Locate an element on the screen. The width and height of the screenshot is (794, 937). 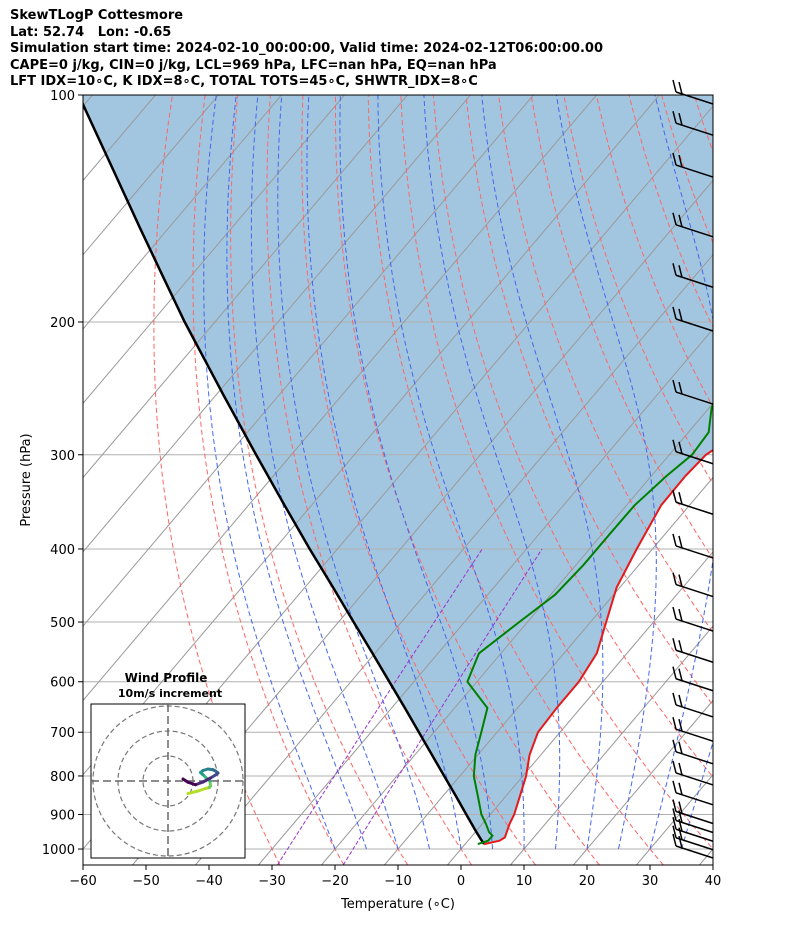
y-tick-label: 100 is located at coordinates (62, 96).